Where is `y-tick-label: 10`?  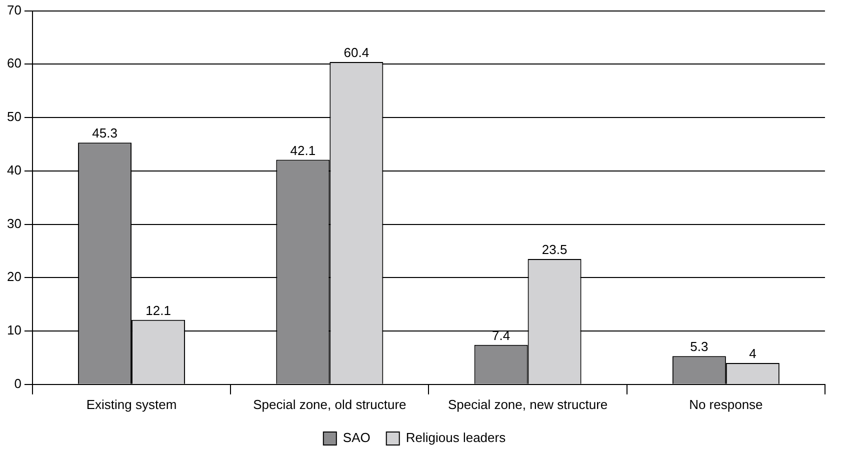
y-tick-label: 10 is located at coordinates (14, 330).